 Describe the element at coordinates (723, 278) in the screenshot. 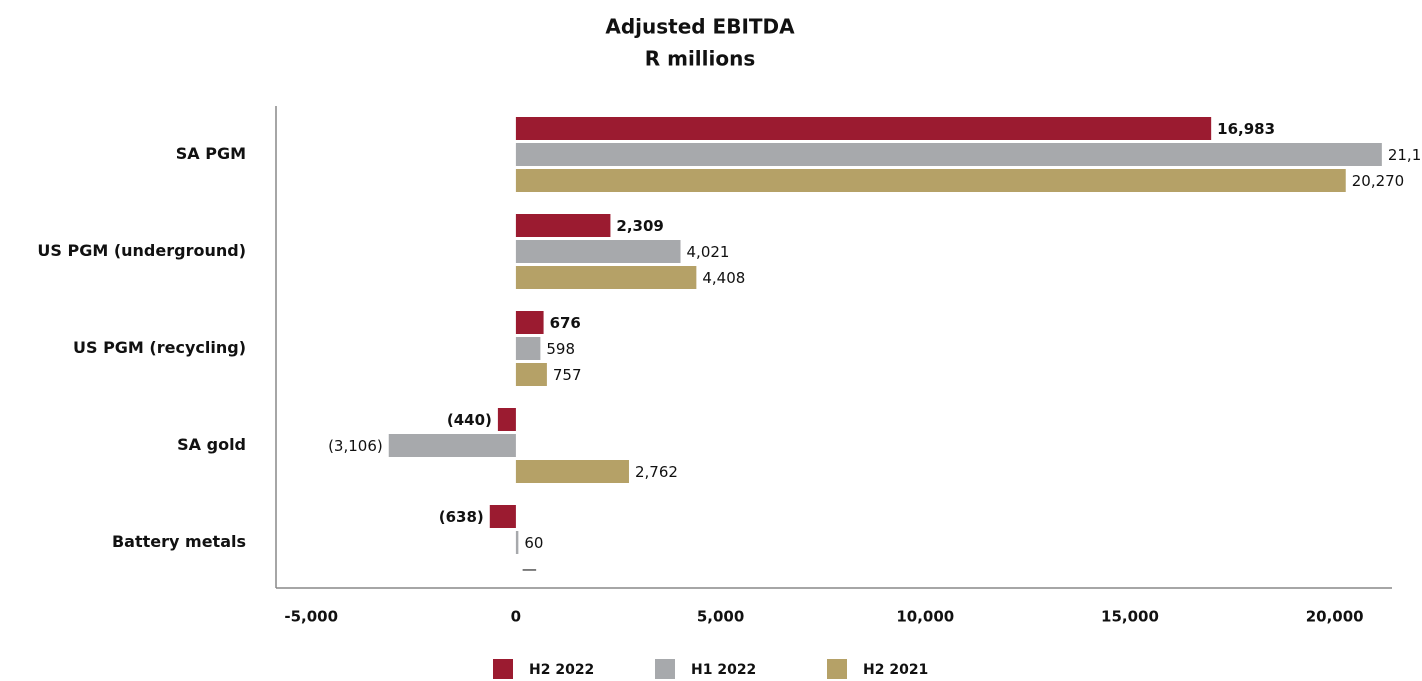

I see `data-label: 4,408` at that location.